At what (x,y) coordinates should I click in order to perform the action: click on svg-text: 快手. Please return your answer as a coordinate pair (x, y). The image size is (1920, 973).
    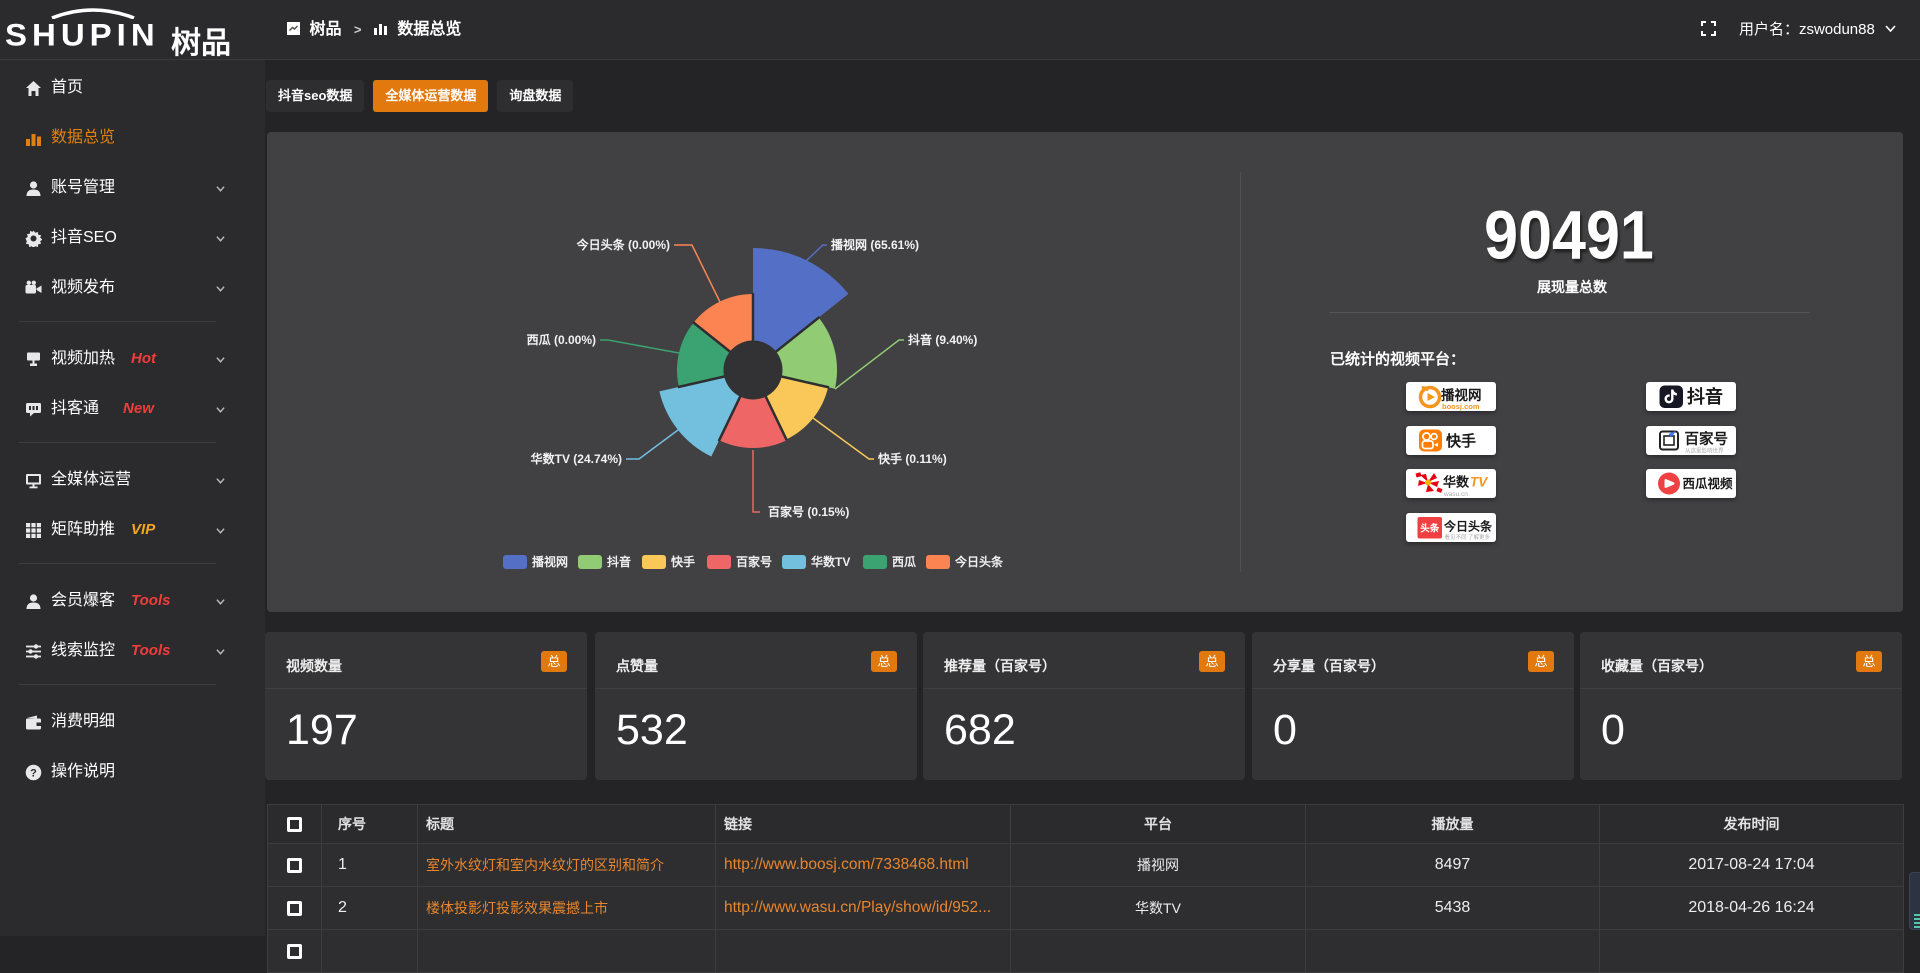
    Looking at the image, I should click on (1461, 441).